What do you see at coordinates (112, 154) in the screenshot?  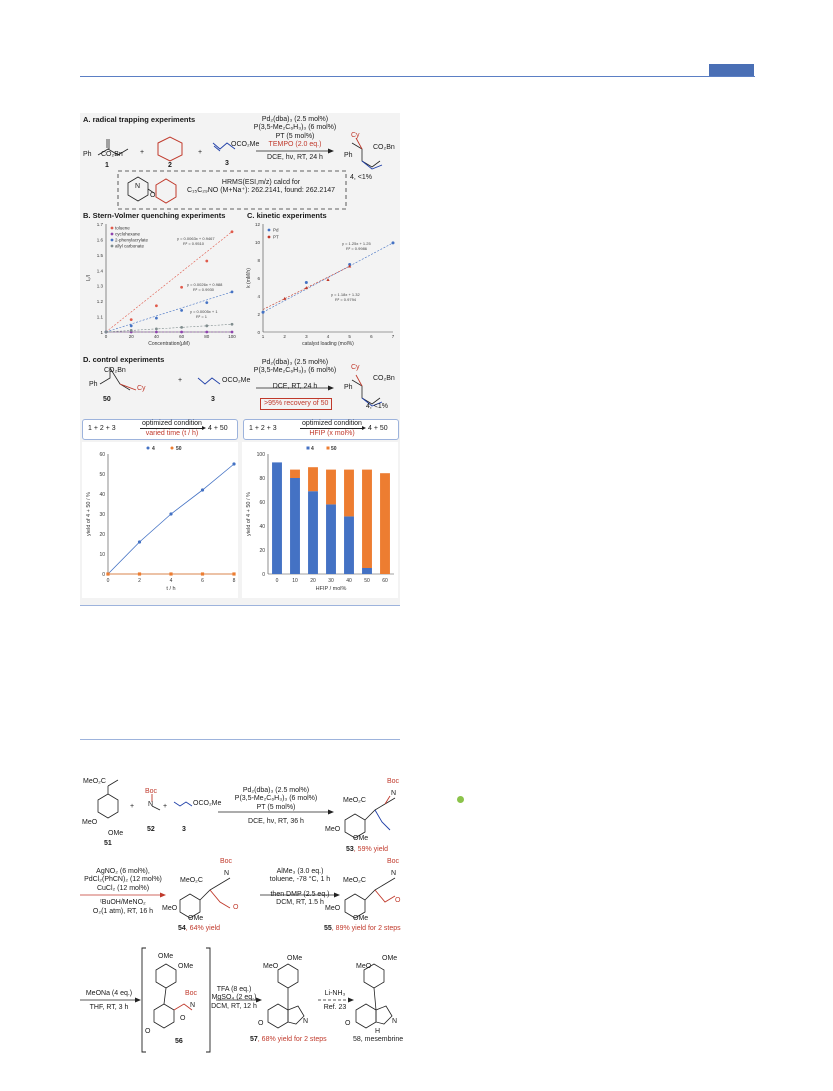 I see `cmp1-sub: CO₂Bn` at bounding box center [112, 154].